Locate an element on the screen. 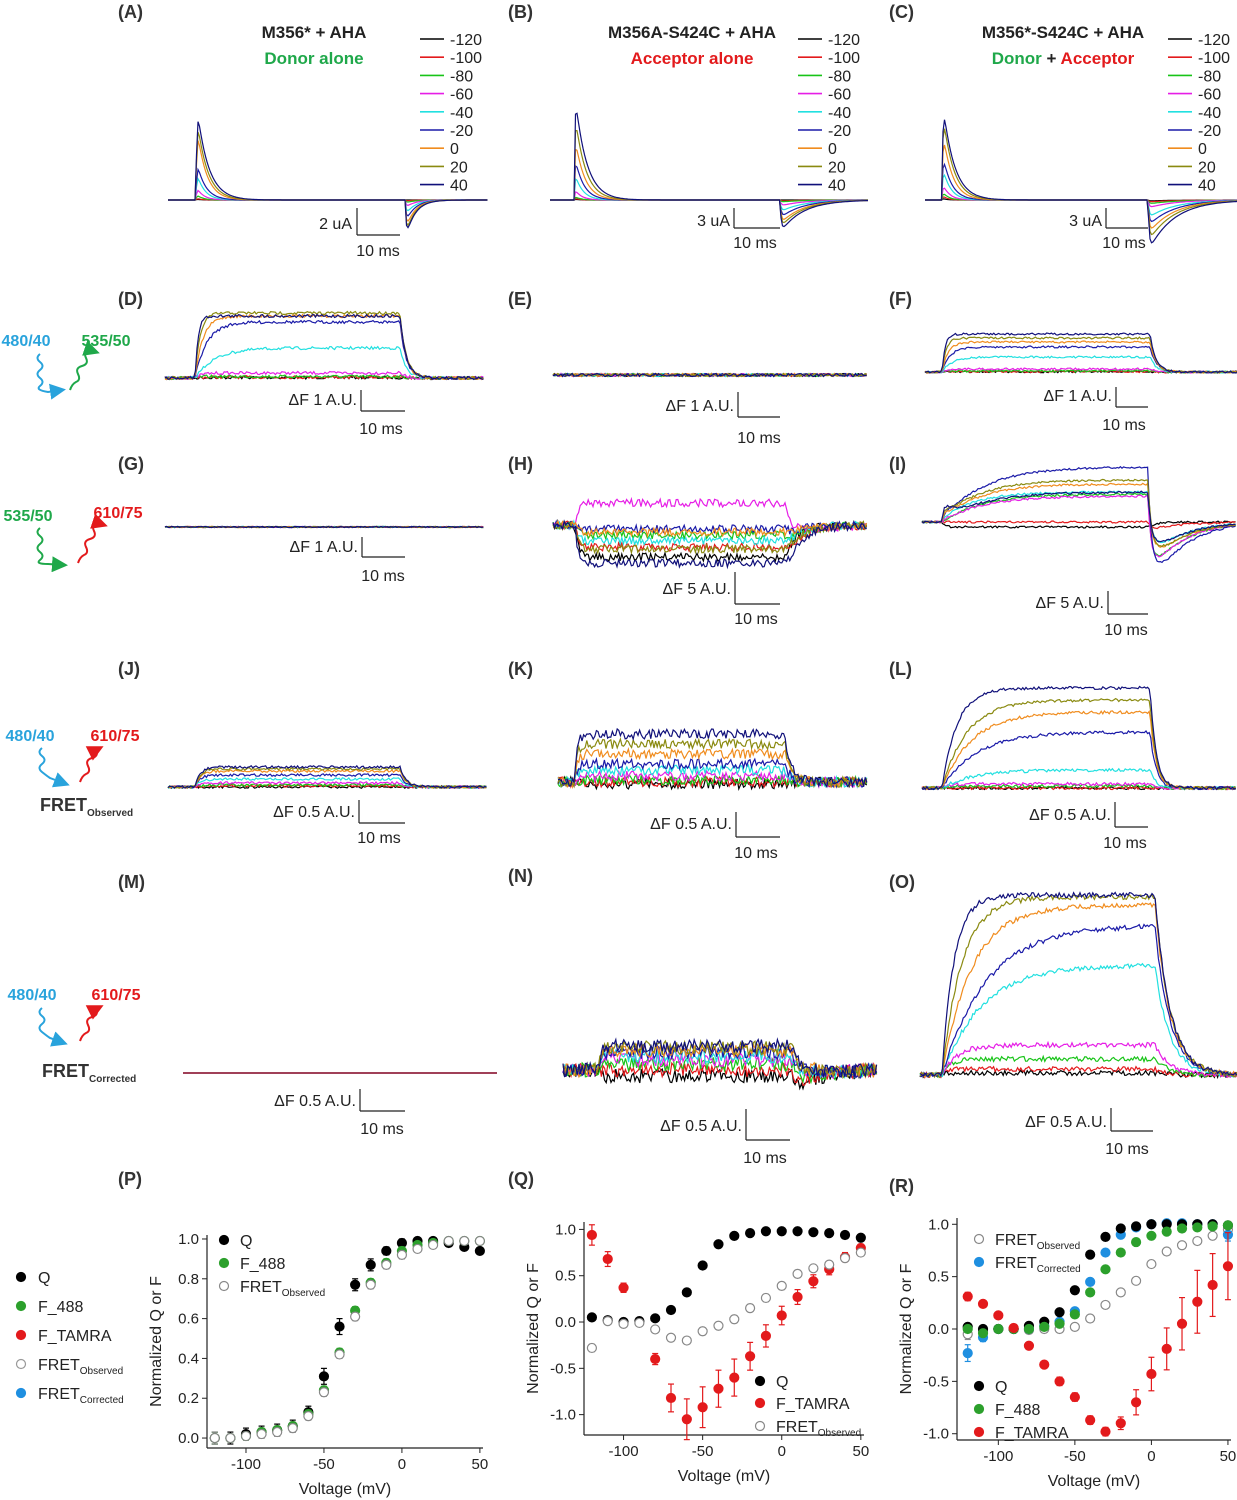 Image resolution: width=1237 pixels, height=1500 pixels. panel-label-c: (C) is located at coordinates (901, 12).